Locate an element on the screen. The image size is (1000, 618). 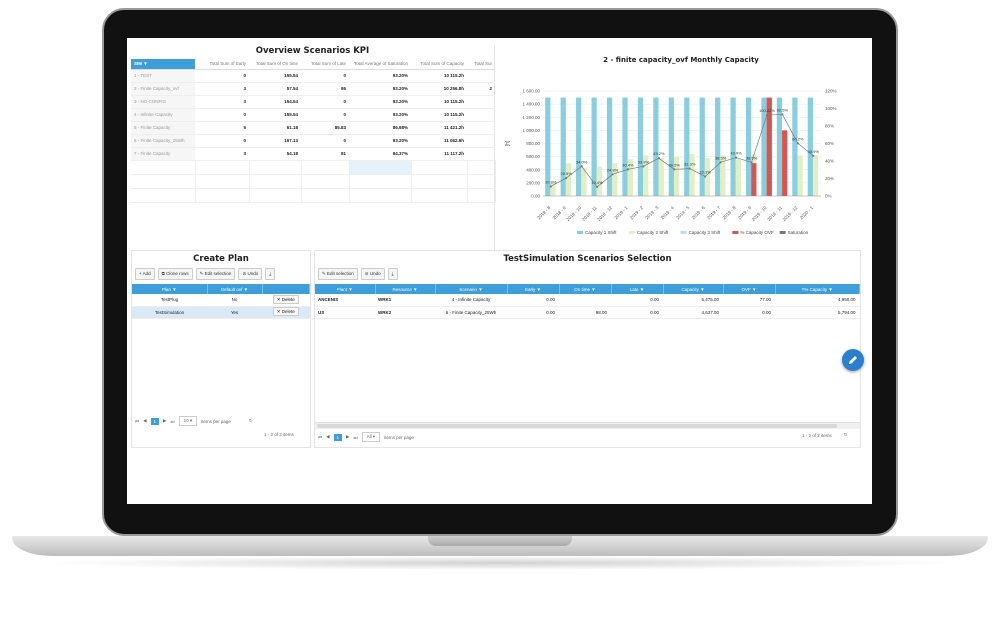
kpi-cell: 93.20% is located at coordinates (380, 115).